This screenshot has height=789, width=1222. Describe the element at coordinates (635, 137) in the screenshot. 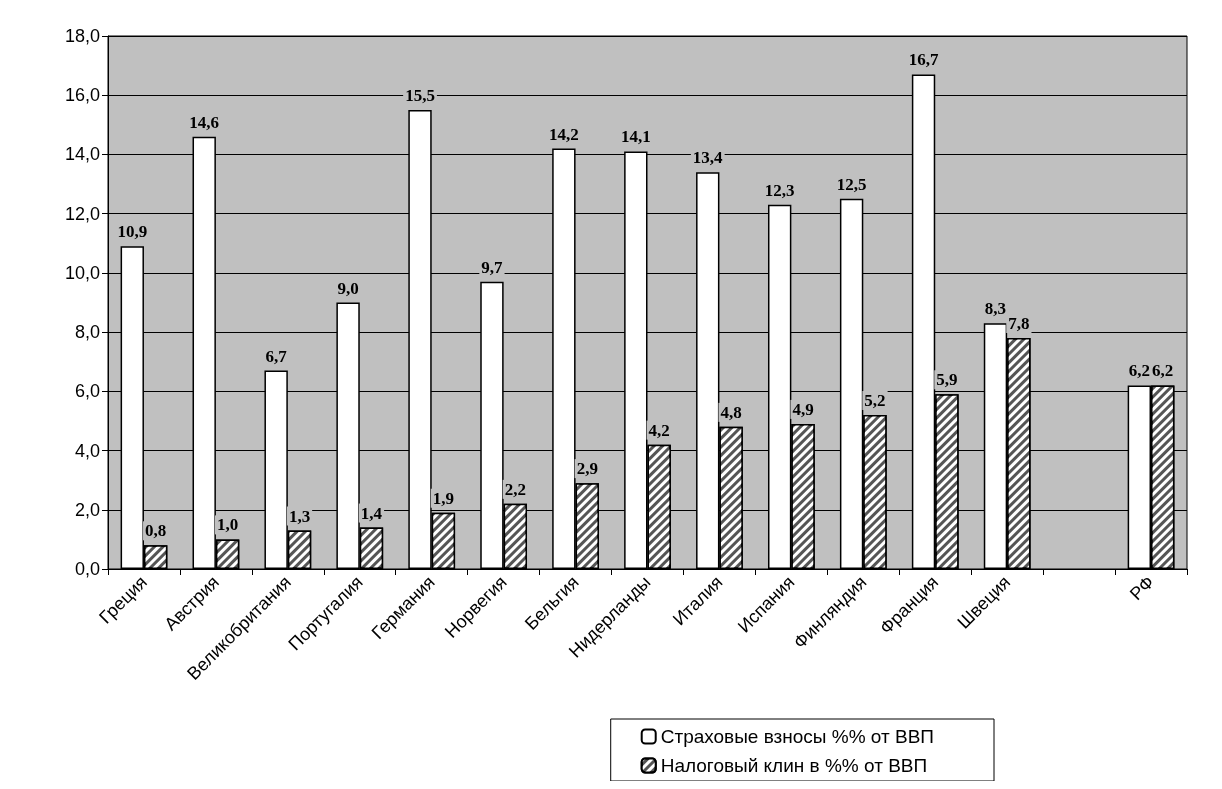

I see `data-label: 14,1` at that location.